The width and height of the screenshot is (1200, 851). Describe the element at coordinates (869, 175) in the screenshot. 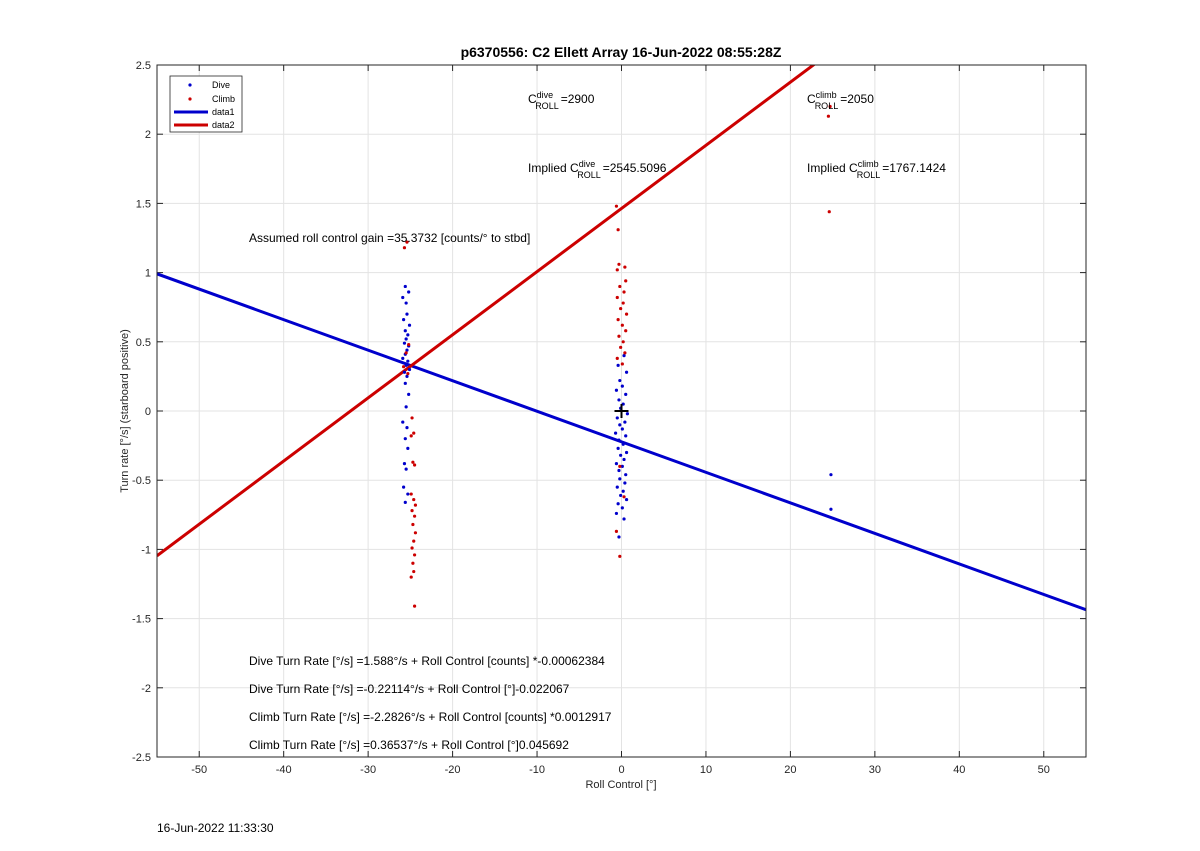

I see `annotation-implied-climb-sub: ROLL` at that location.